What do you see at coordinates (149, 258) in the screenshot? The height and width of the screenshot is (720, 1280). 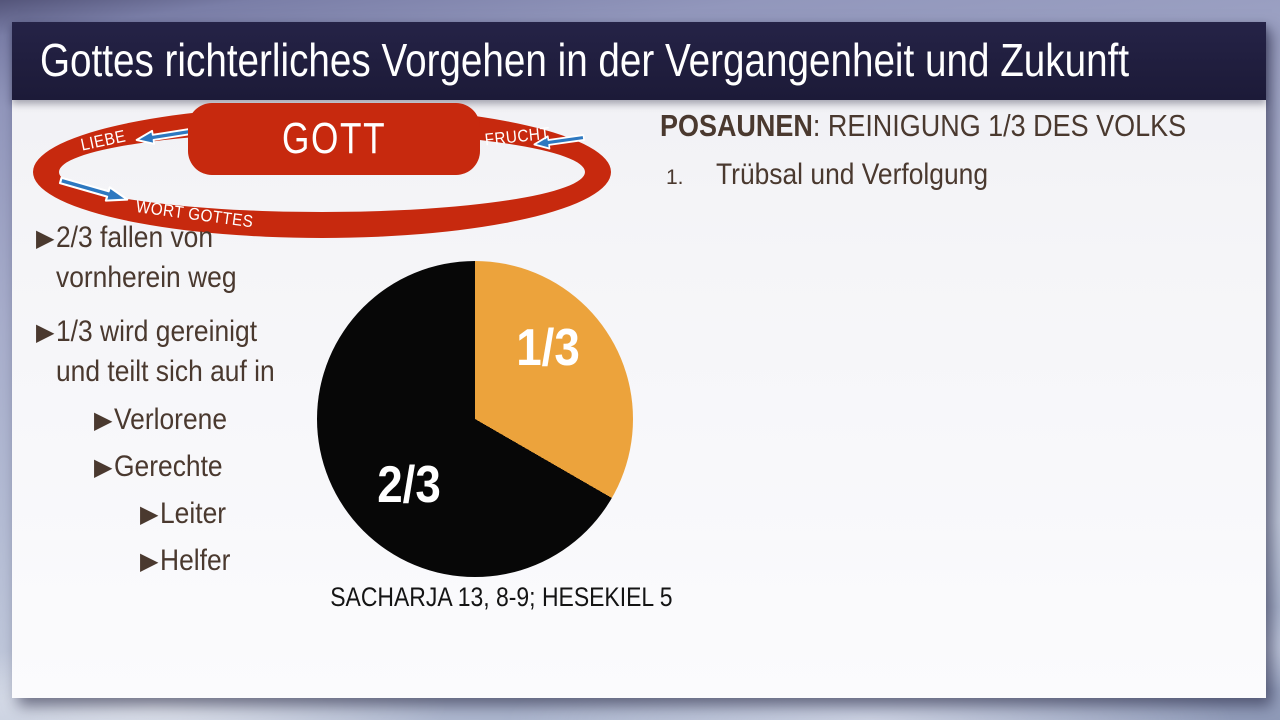 I see `list-item: ▶ 2/3 fallen von vornherein weg` at bounding box center [149, 258].